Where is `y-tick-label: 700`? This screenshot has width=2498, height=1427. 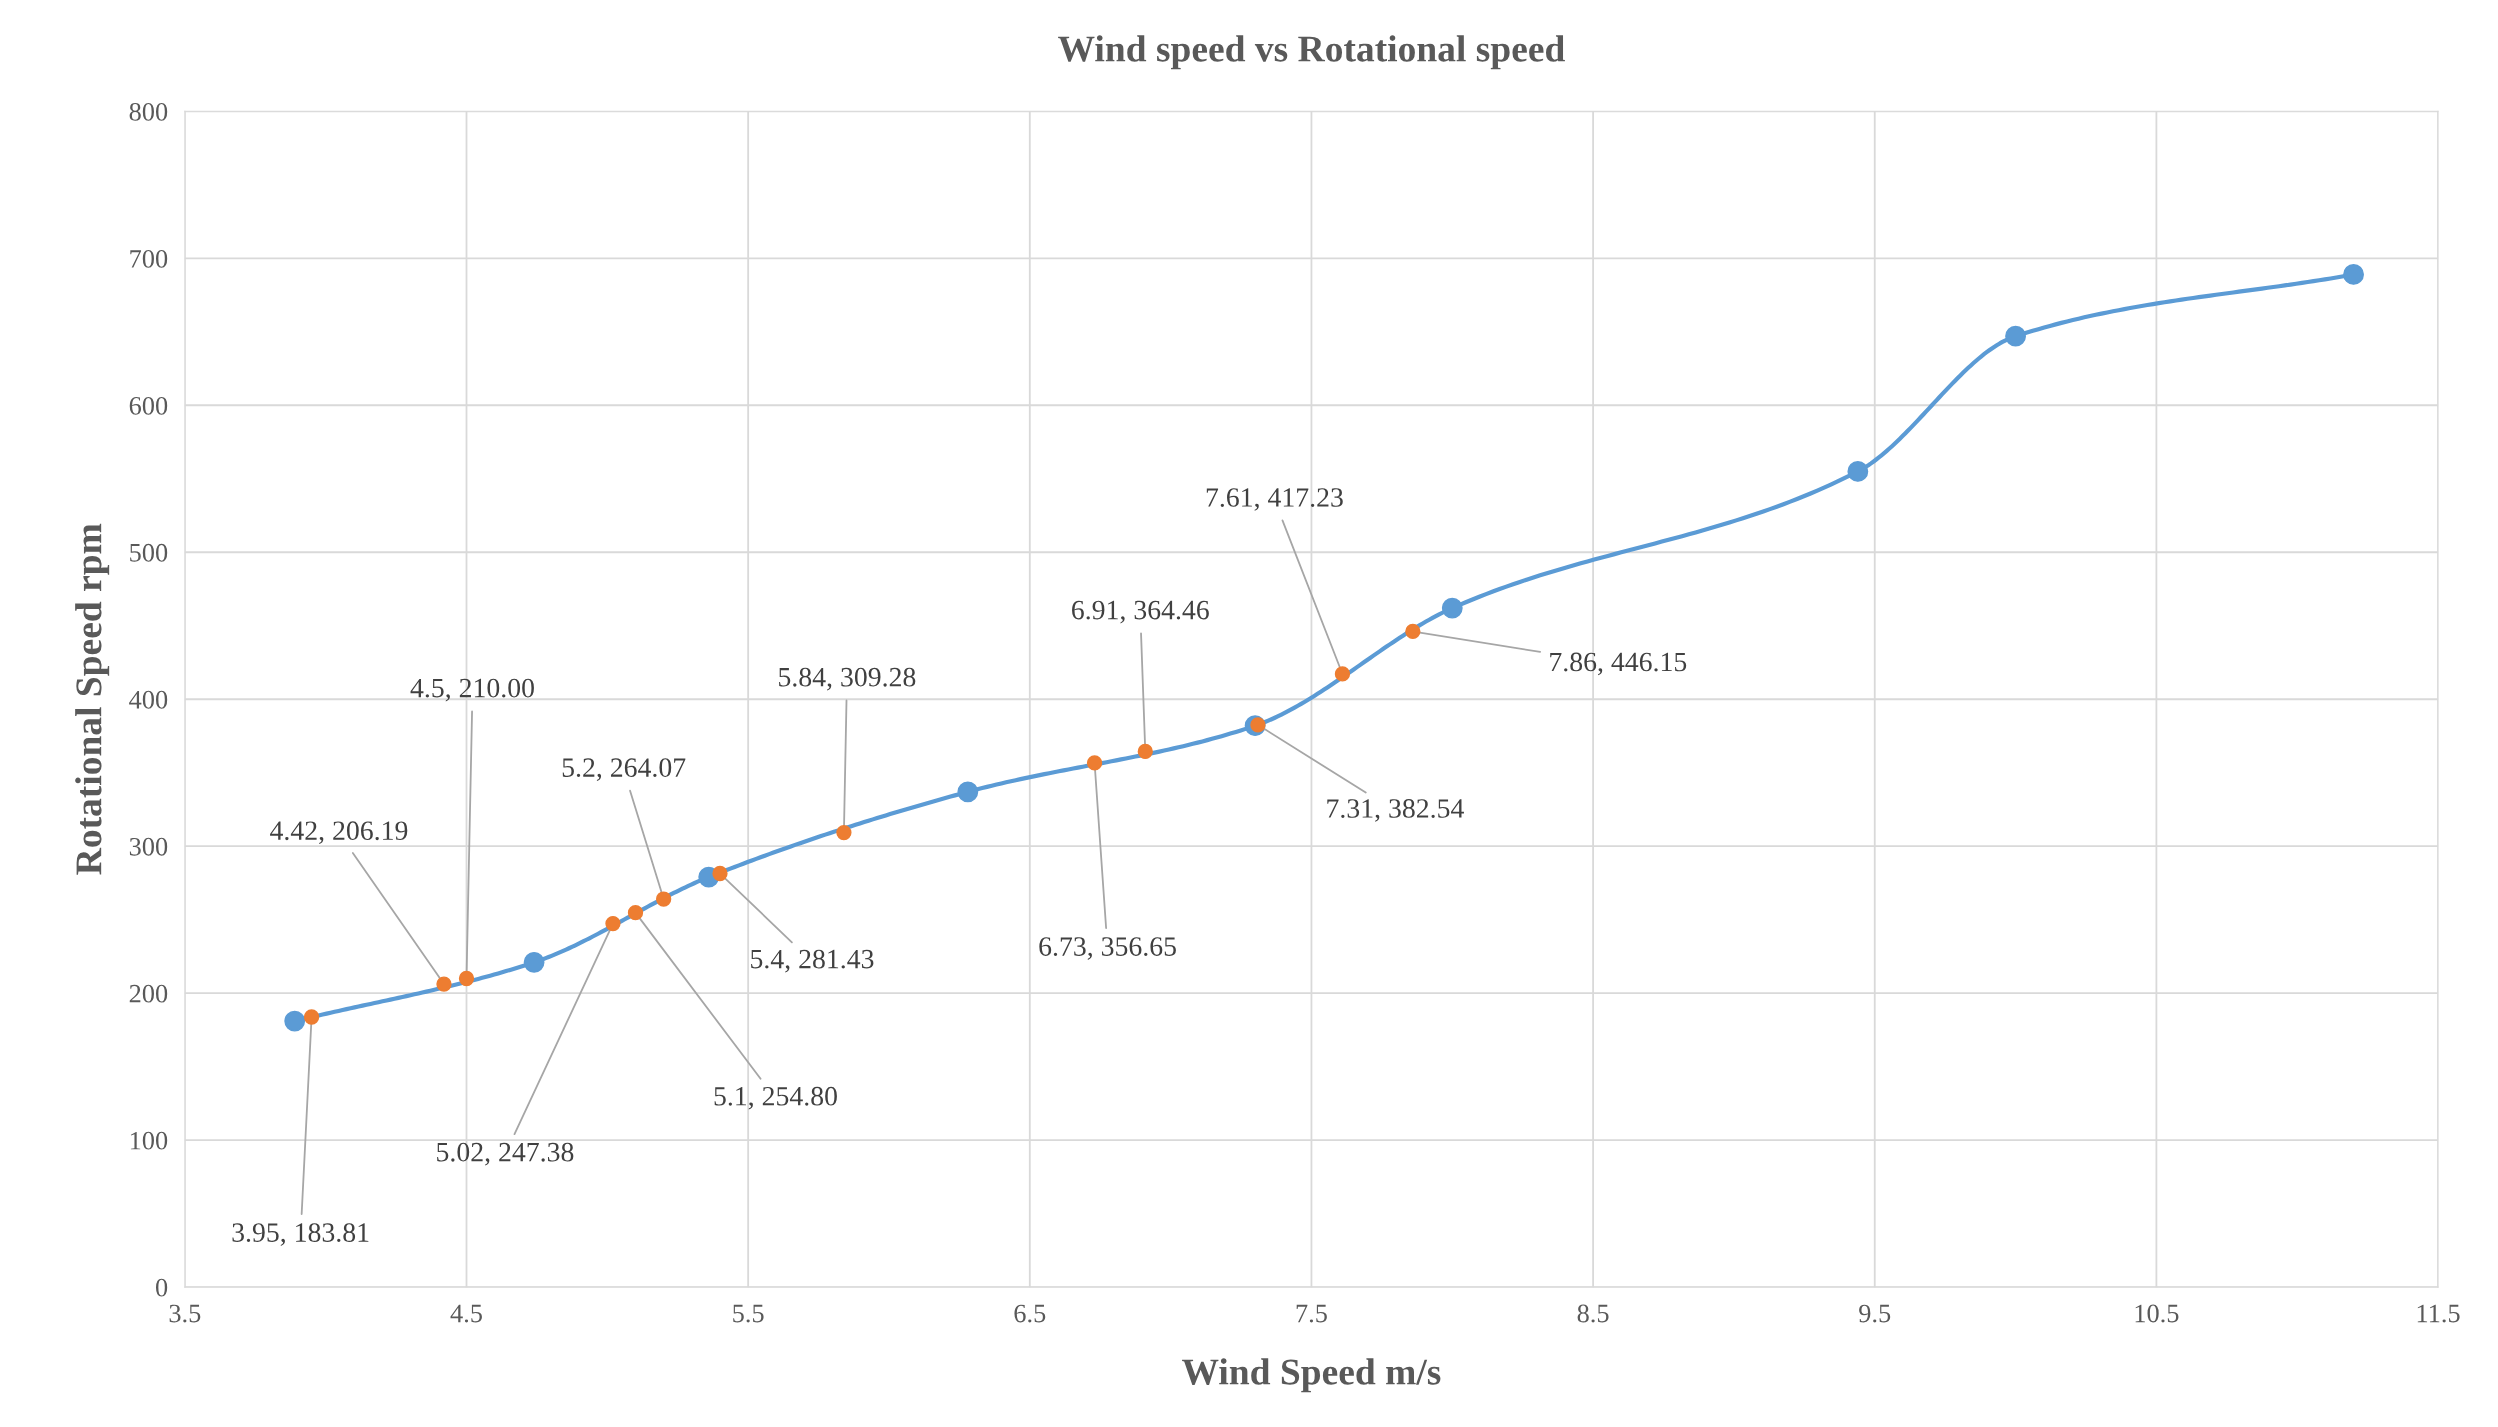
y-tick-label: 700 is located at coordinates (149, 258).